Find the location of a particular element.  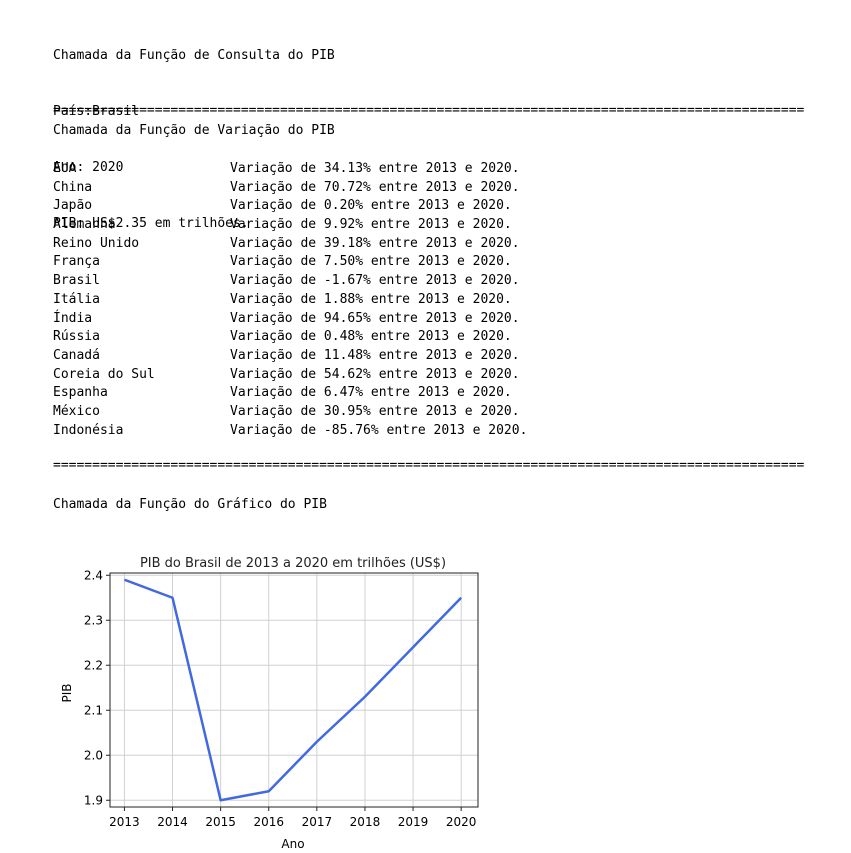

variacao-country: Rússia is located at coordinates (76, 337).